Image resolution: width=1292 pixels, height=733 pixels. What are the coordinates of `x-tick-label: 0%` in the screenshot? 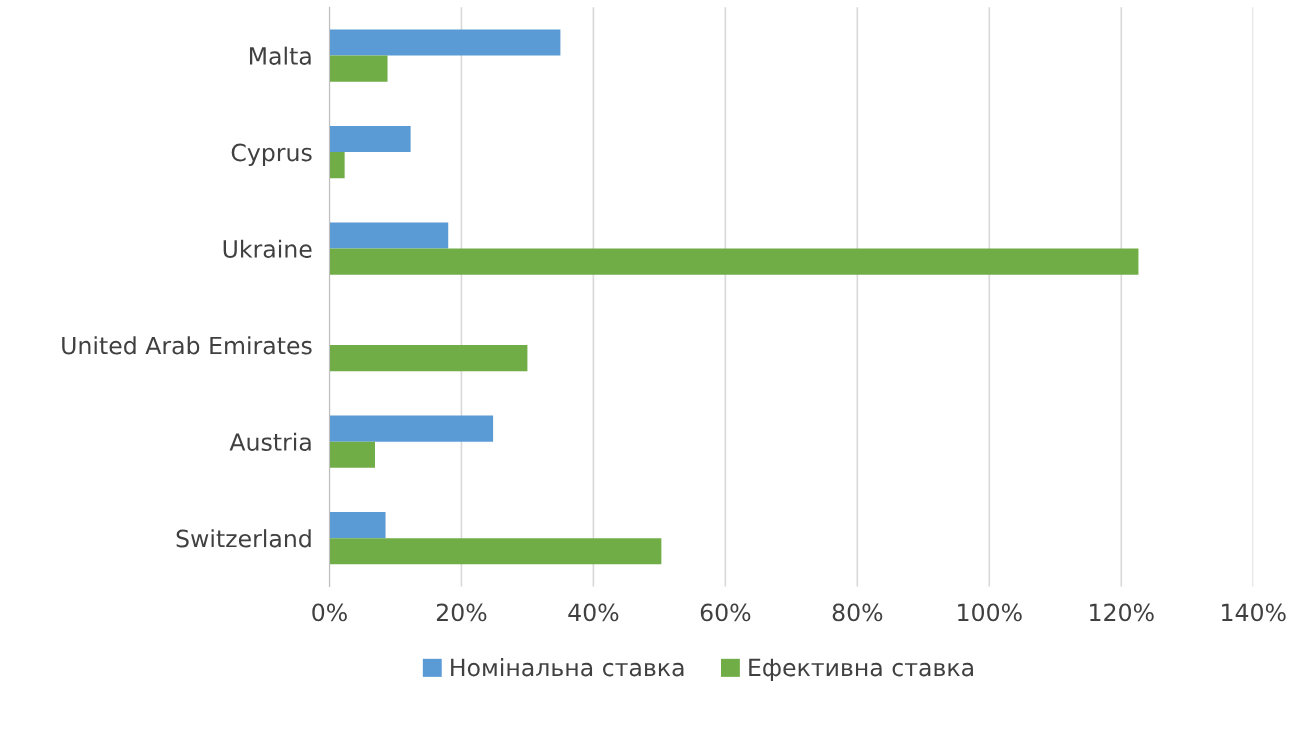 It's located at (329, 612).